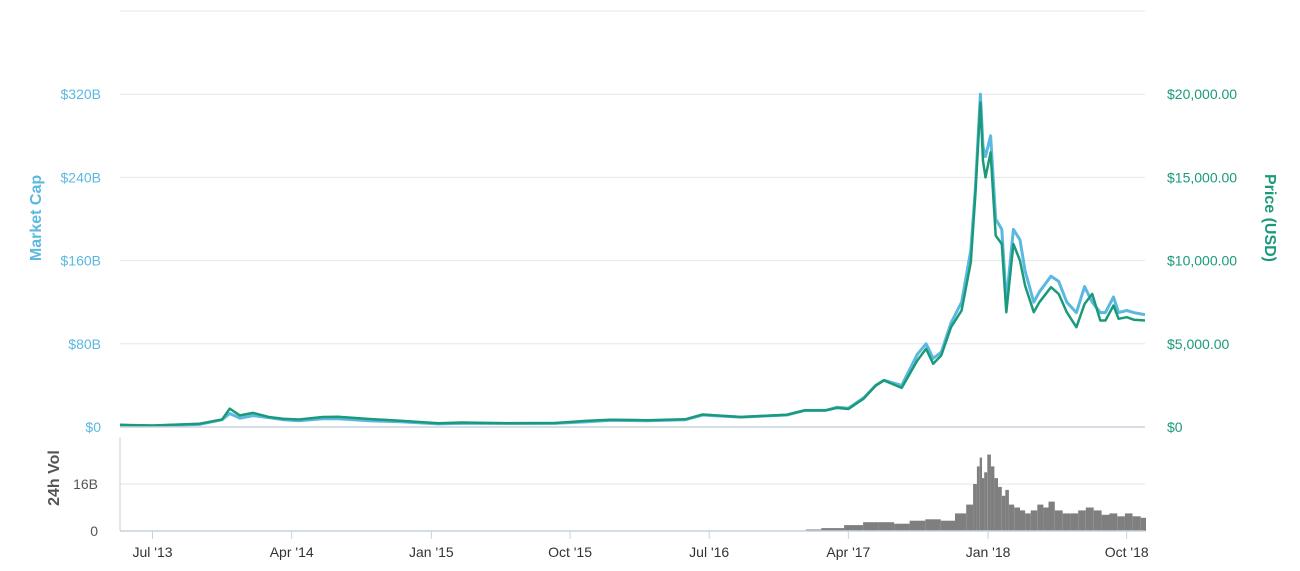  Describe the element at coordinates (709, 552) in the screenshot. I see `x-tick-label: Jul '16` at that location.